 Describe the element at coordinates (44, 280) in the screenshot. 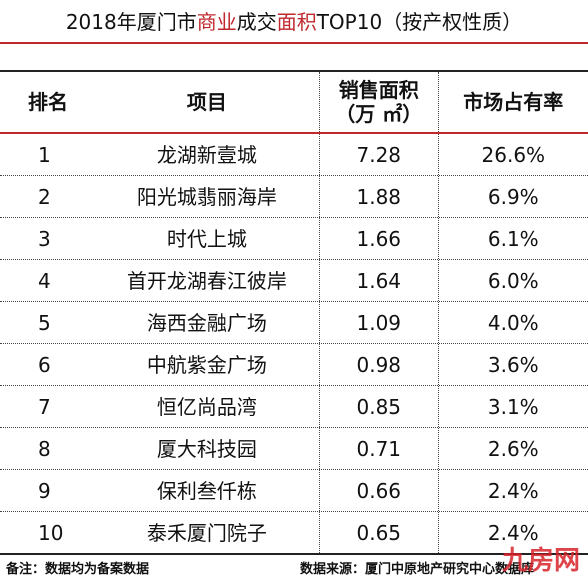

I see `cell-text: 4` at that location.